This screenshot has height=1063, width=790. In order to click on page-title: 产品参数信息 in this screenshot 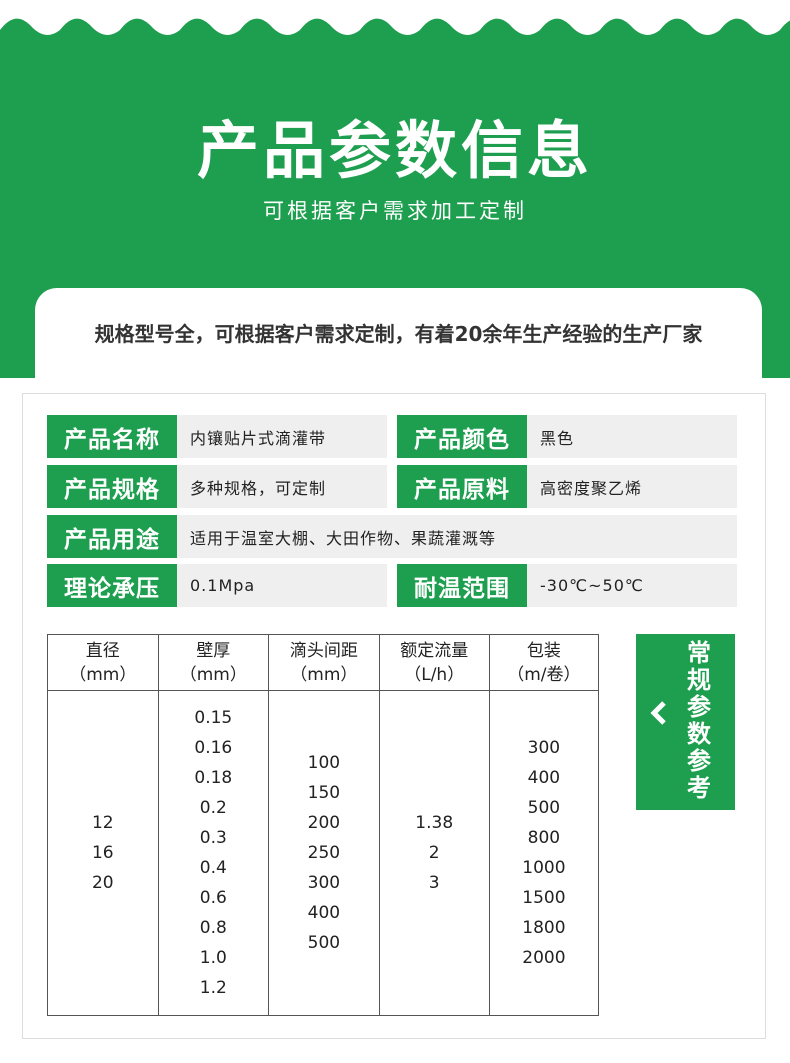, I will do `click(394, 150)`.